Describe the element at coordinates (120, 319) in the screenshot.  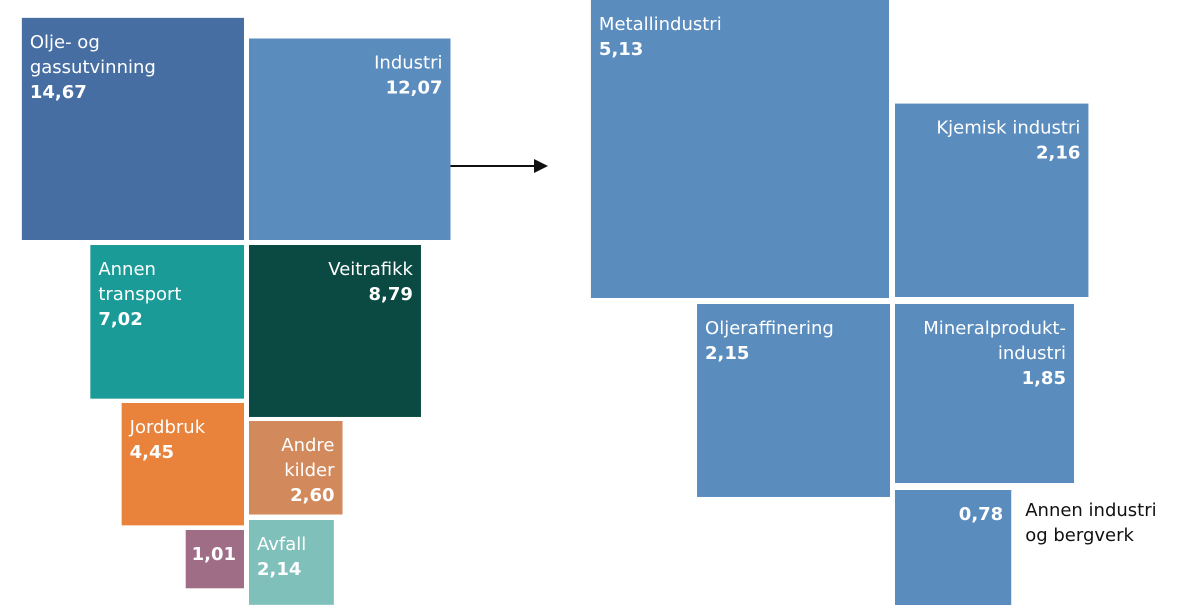
I see `value-label: 7,02` at that location.